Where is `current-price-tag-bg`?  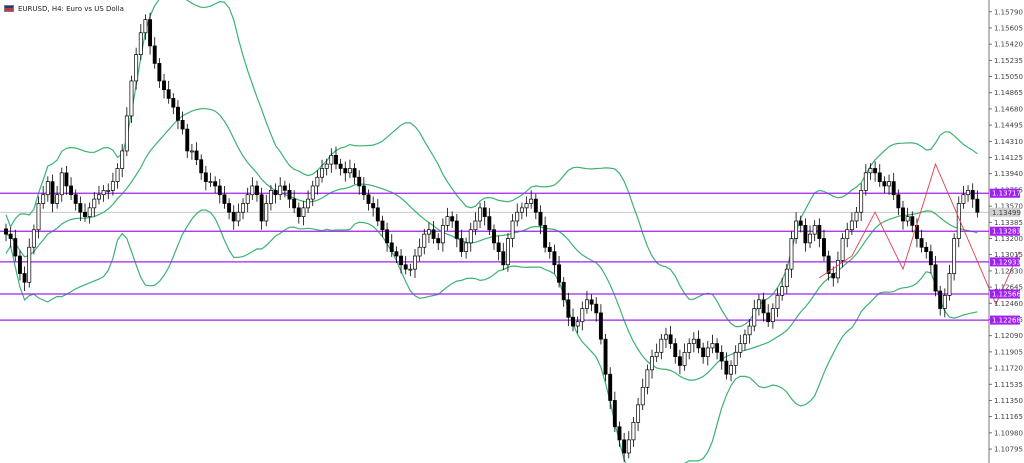
current-price-tag-bg is located at coordinates (1005, 212).